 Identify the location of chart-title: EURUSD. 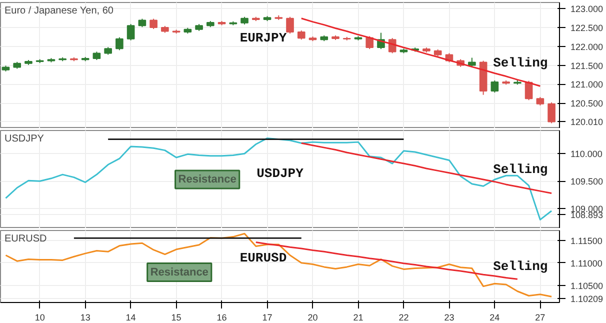
(25, 239).